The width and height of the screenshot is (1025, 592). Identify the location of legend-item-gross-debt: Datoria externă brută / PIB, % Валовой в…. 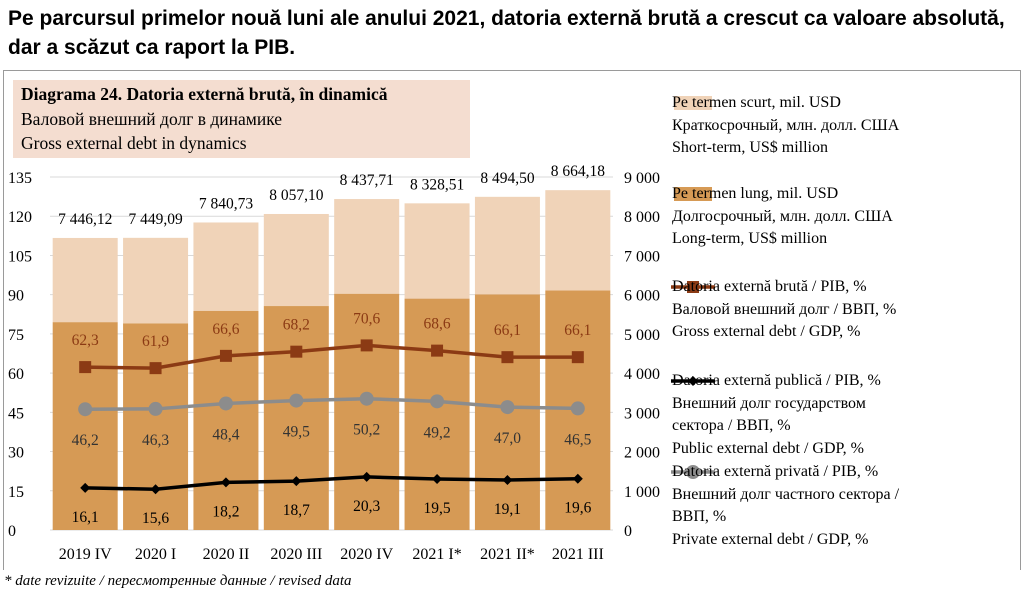
(844, 310).